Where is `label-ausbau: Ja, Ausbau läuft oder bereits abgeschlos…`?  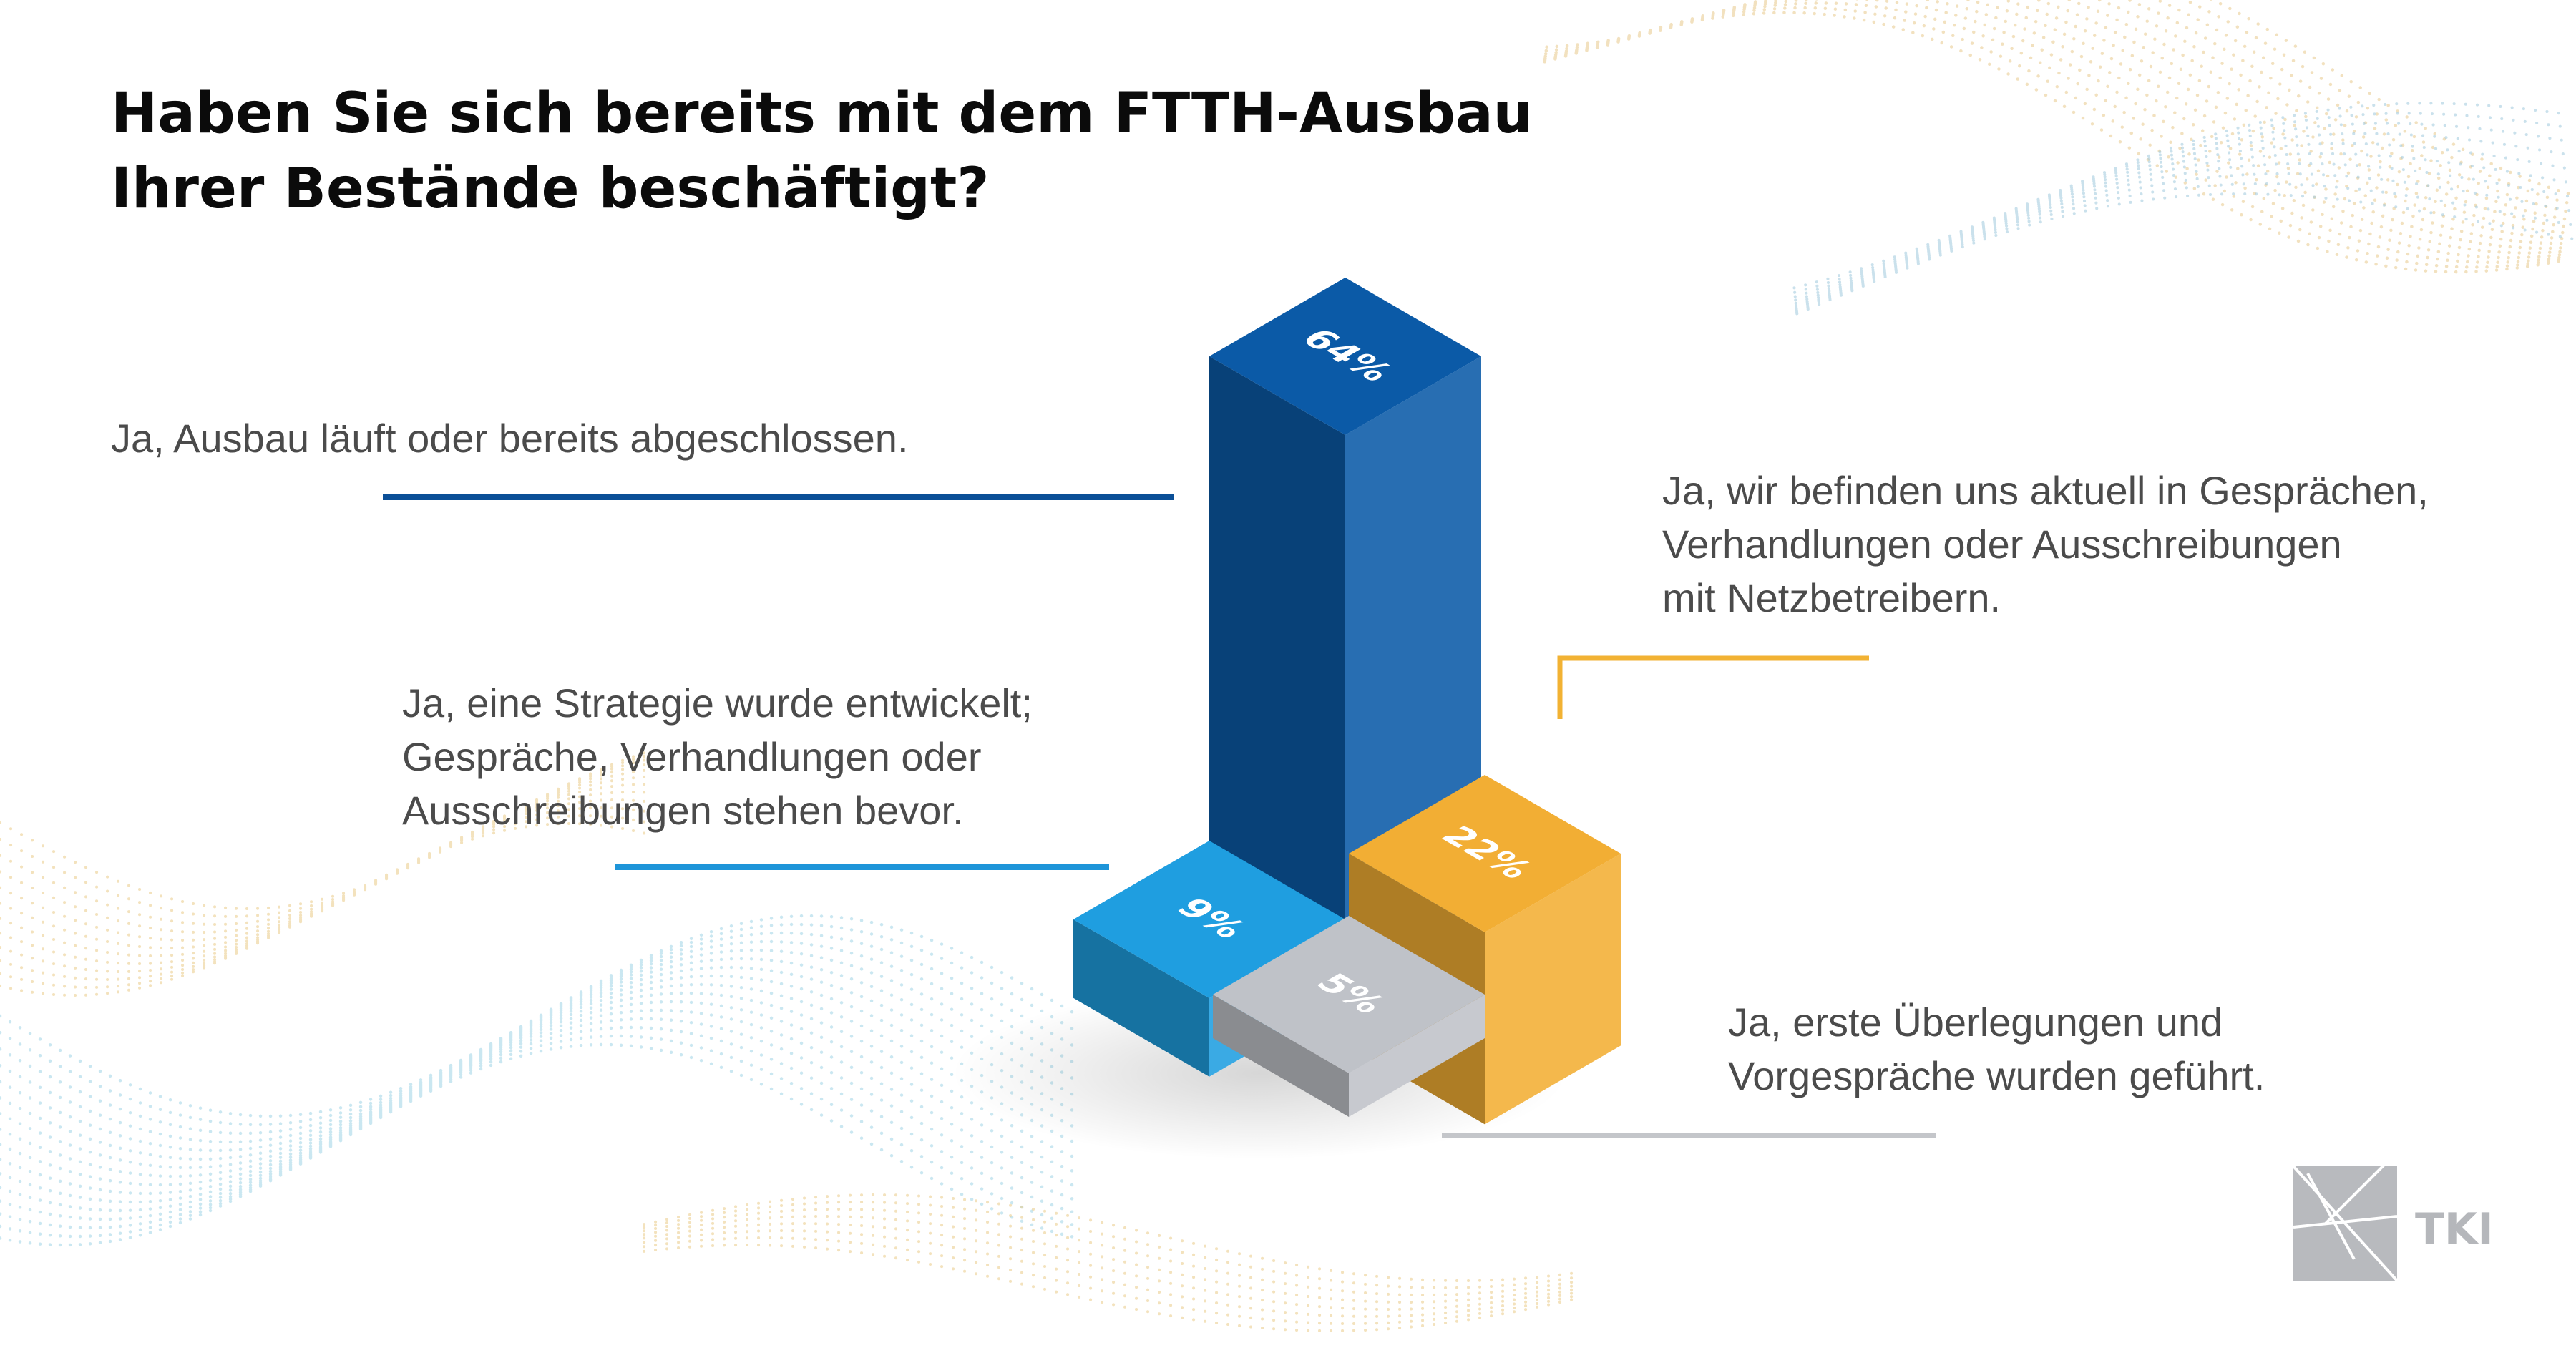
label-ausbau: Ja, Ausbau läuft oder bereits abgeschlos… is located at coordinates (510, 438).